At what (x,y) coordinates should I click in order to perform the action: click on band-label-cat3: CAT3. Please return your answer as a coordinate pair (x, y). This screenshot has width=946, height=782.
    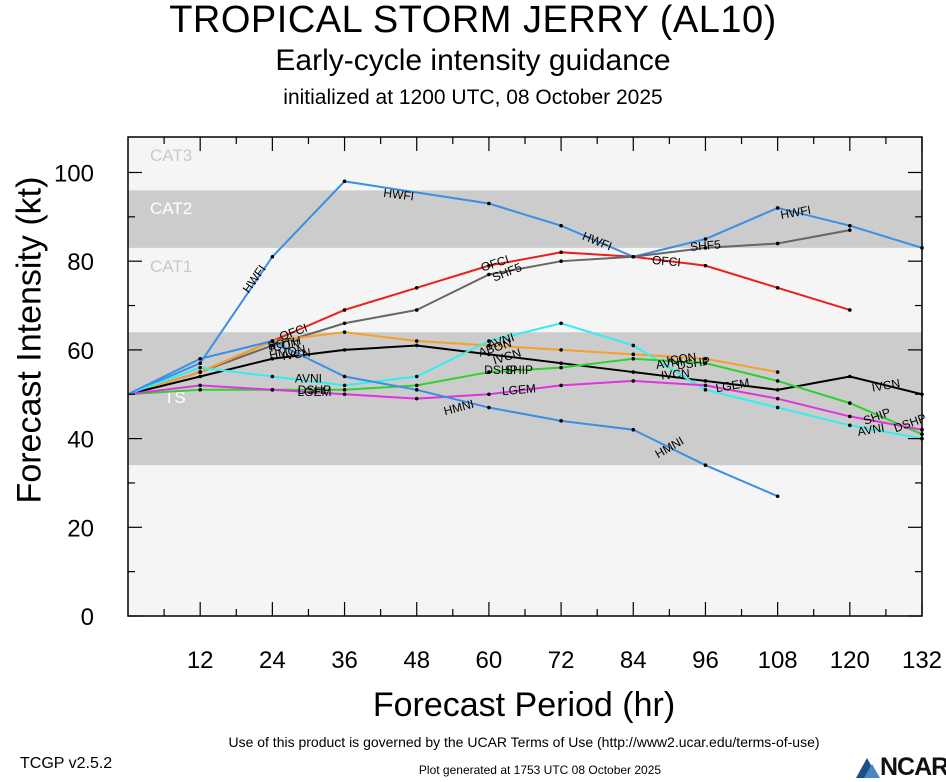
    Looking at the image, I should click on (171, 155).